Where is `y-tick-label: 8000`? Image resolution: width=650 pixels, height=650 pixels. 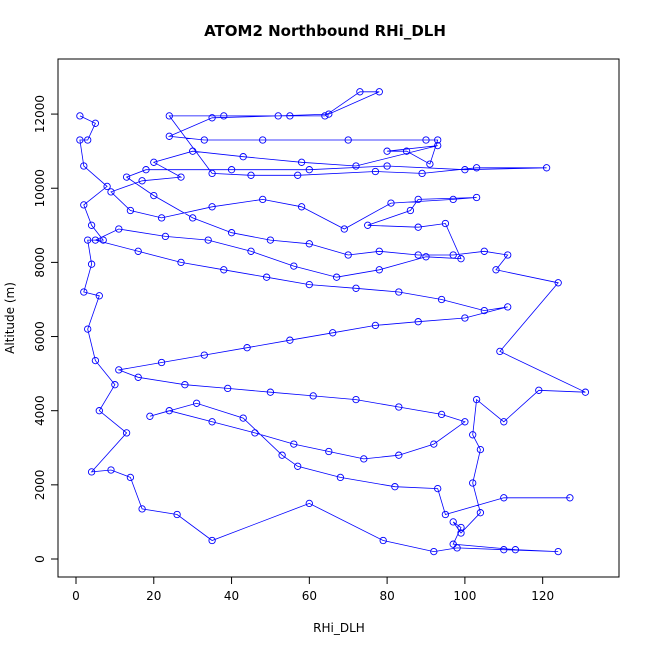
y-tick-label: 8000 is located at coordinates (40, 262).